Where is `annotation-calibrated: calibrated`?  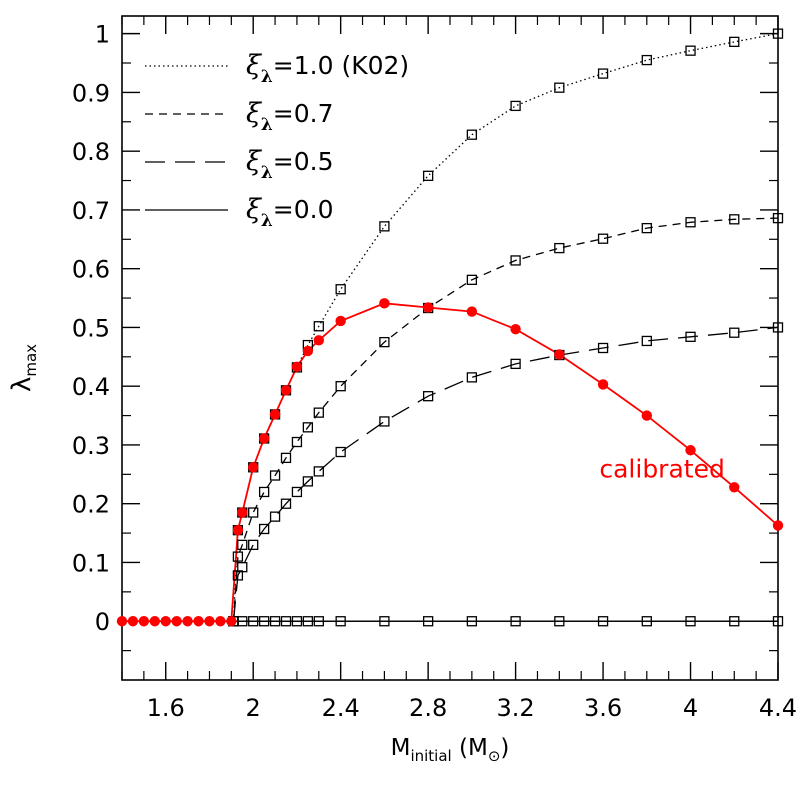
annotation-calibrated: calibrated is located at coordinates (661, 468).